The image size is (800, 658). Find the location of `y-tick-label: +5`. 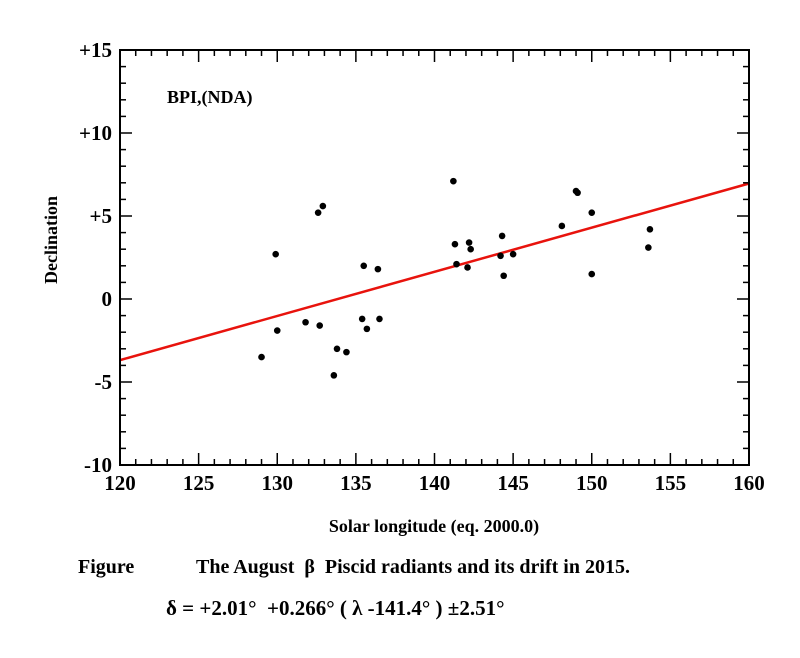

y-tick-label: +5 is located at coordinates (101, 216).